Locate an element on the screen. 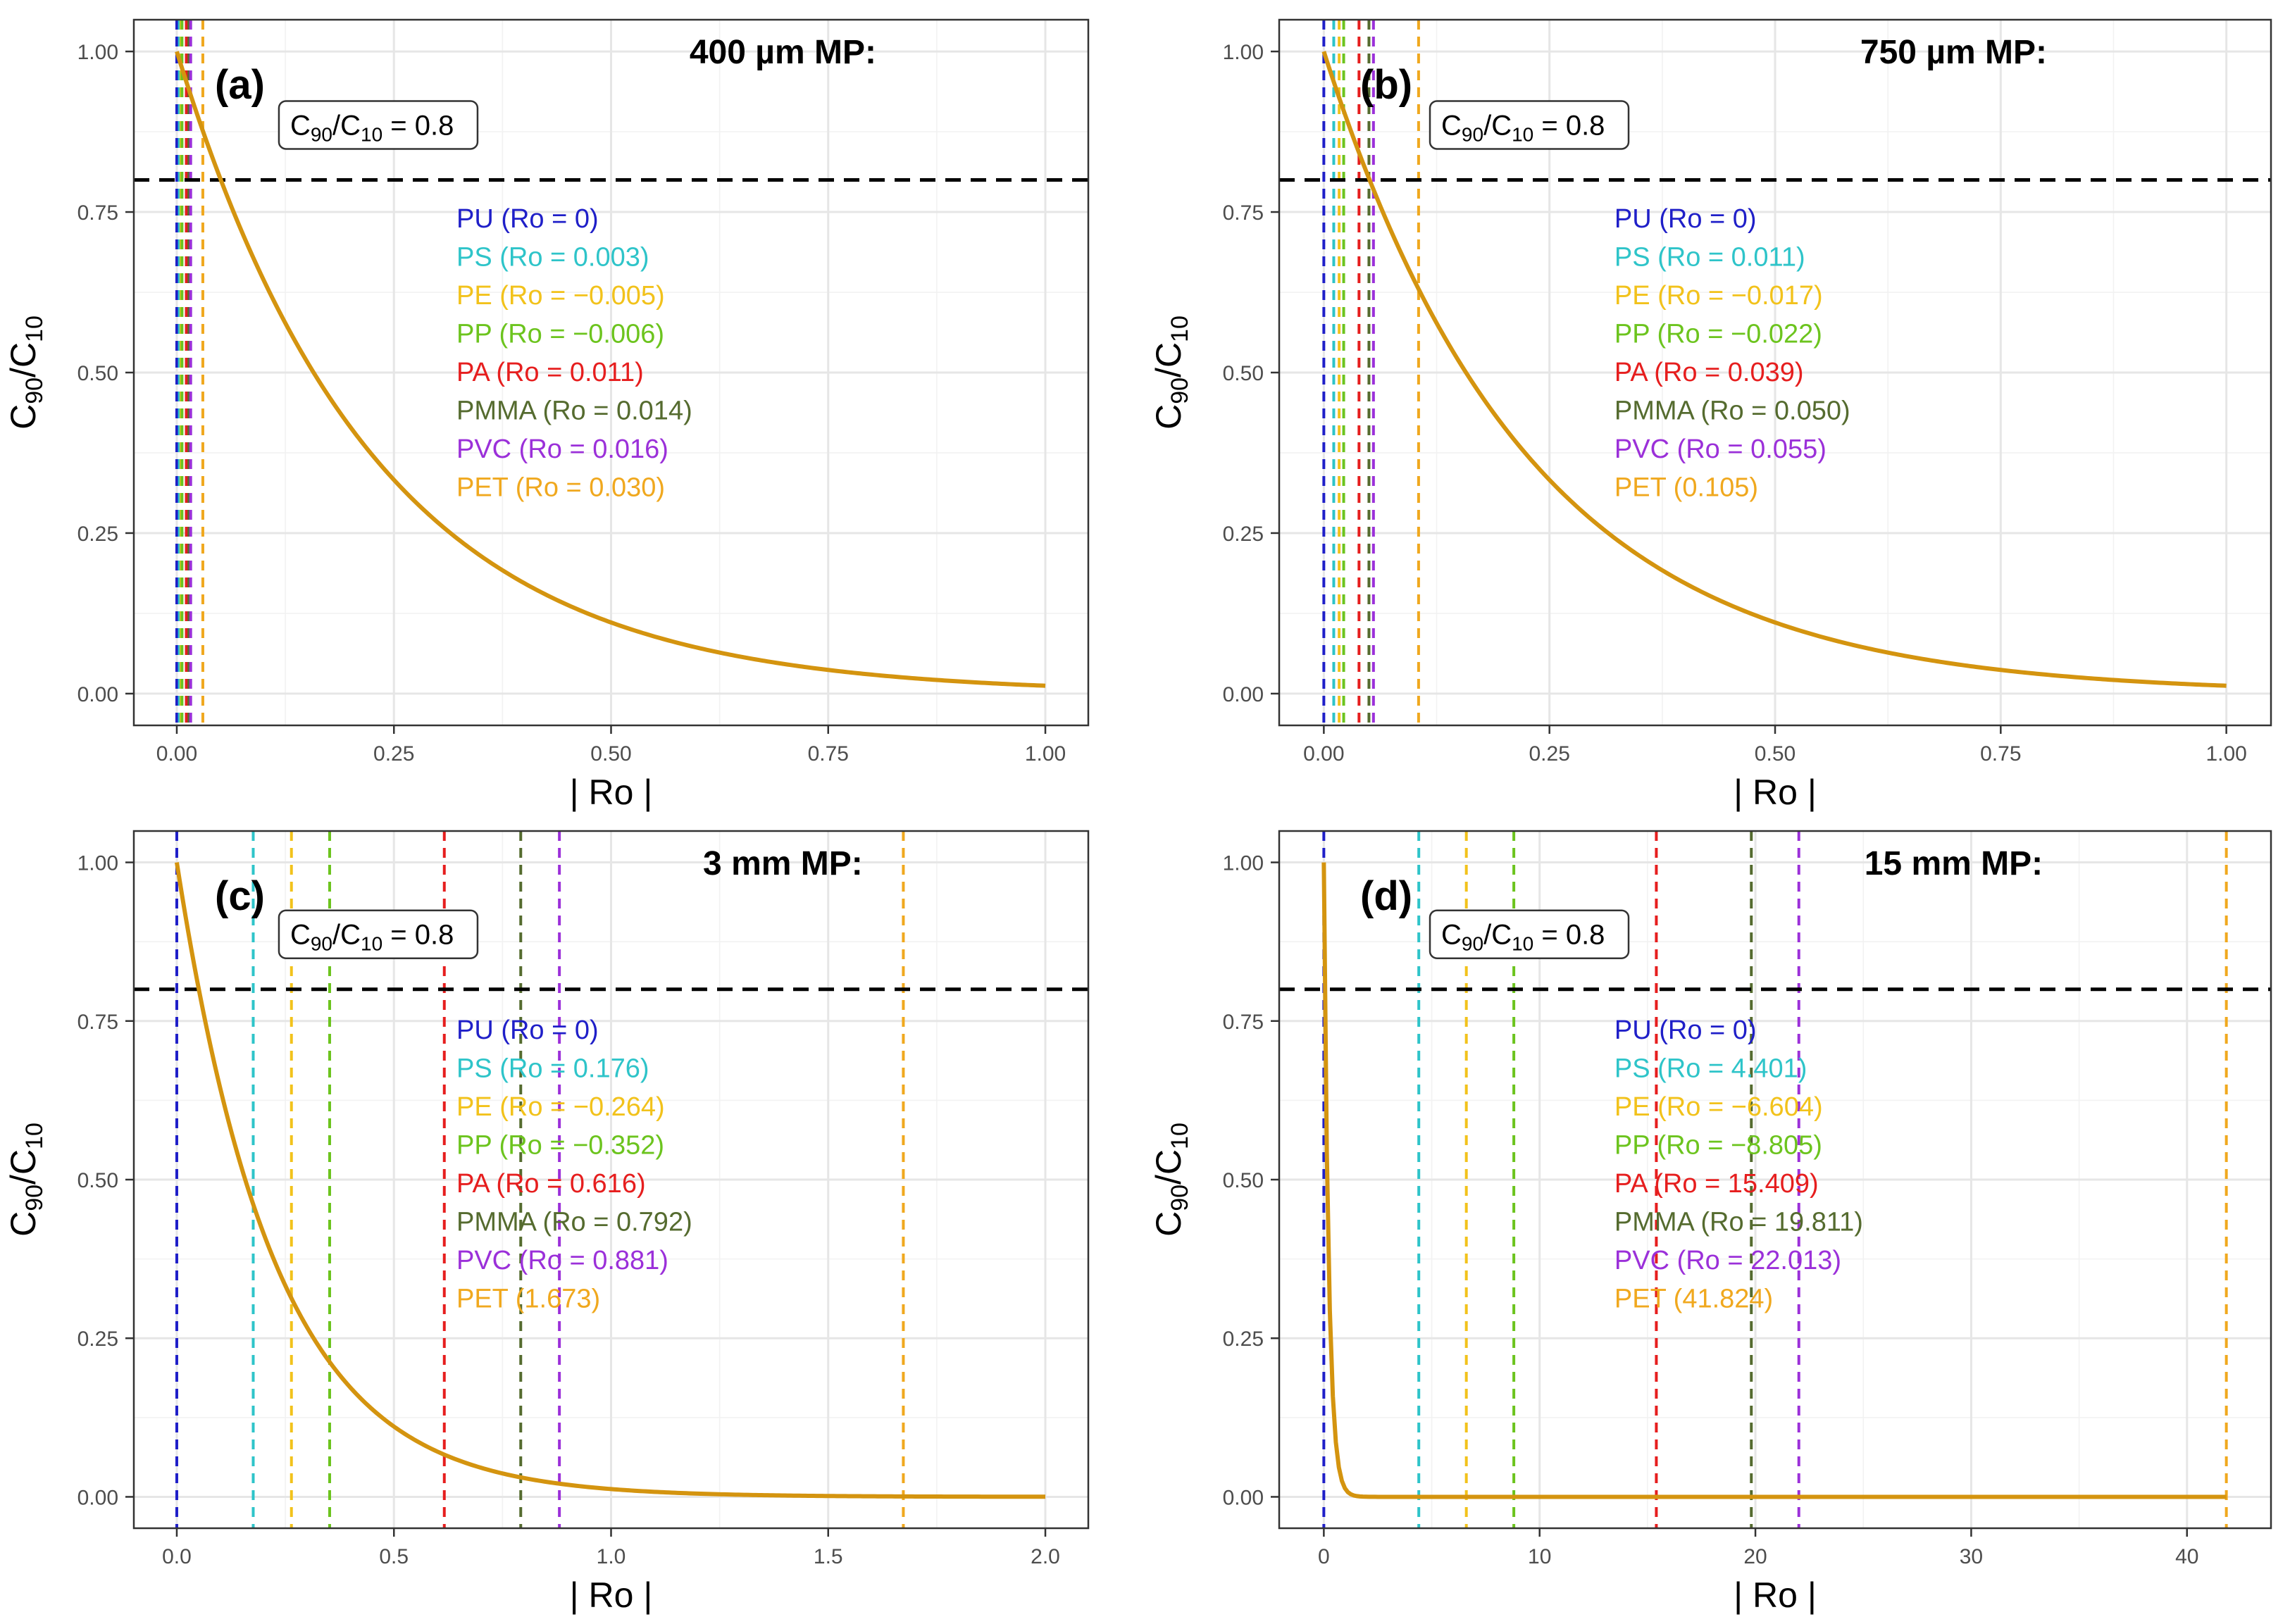  x-tick-label: 0.5 is located at coordinates (394, 1556).